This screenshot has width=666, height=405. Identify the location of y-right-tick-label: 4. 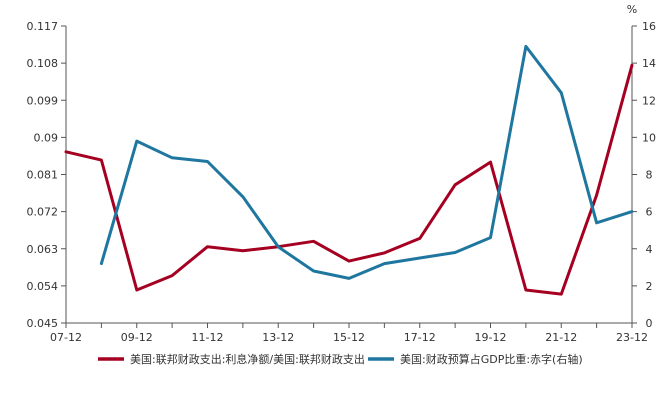
(649, 249).